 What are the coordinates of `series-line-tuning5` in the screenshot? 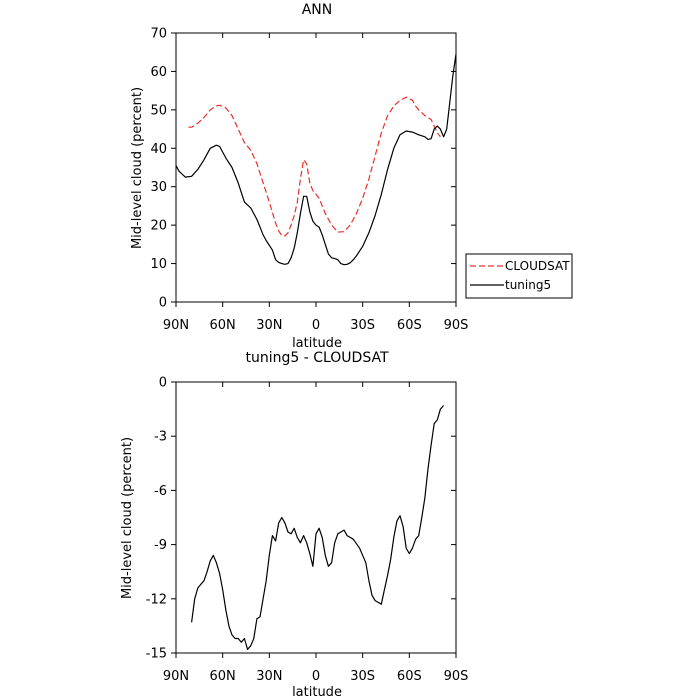 It's located at (316, 160).